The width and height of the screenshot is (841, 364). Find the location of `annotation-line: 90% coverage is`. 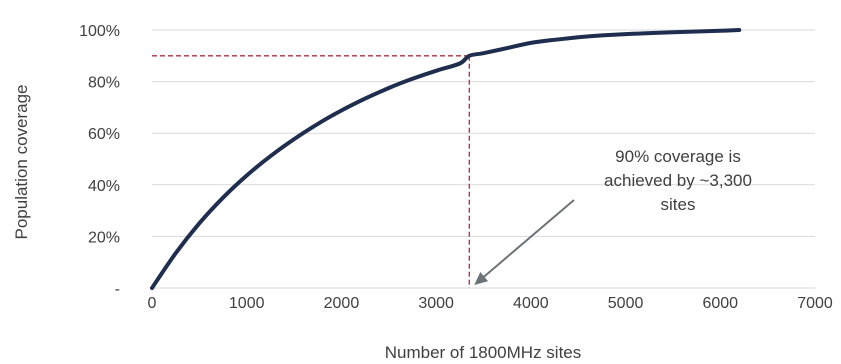

annotation-line: 90% coverage is is located at coordinates (678, 156).